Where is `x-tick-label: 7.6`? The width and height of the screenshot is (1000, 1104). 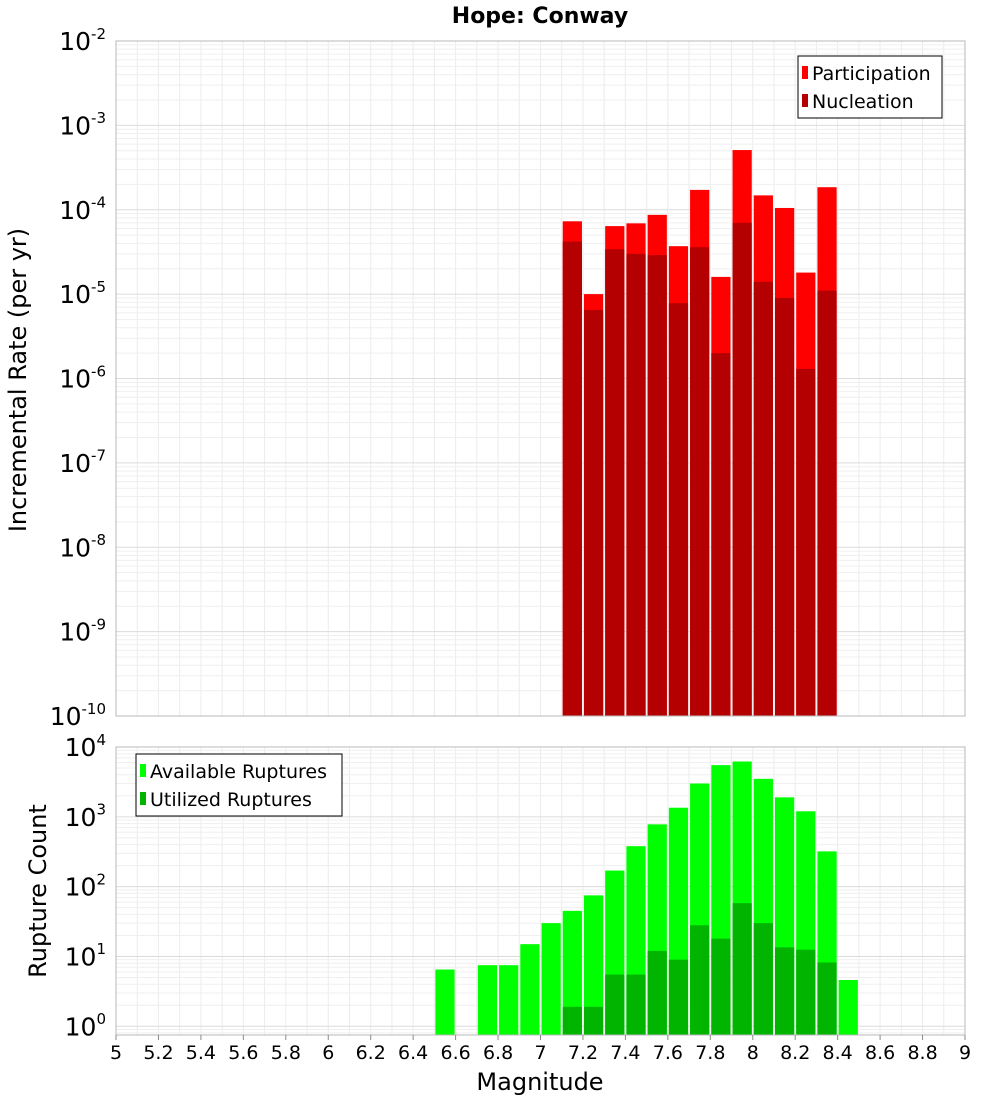 x-tick-label: 7.6 is located at coordinates (668, 1053).